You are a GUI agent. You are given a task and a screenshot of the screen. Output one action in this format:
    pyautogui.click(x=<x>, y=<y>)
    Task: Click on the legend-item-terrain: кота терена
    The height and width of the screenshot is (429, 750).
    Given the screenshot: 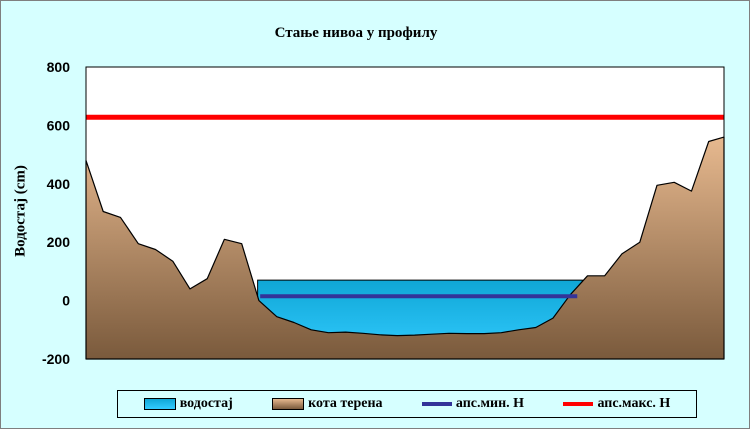 What is the action you would take?
    pyautogui.click(x=327, y=404)
    